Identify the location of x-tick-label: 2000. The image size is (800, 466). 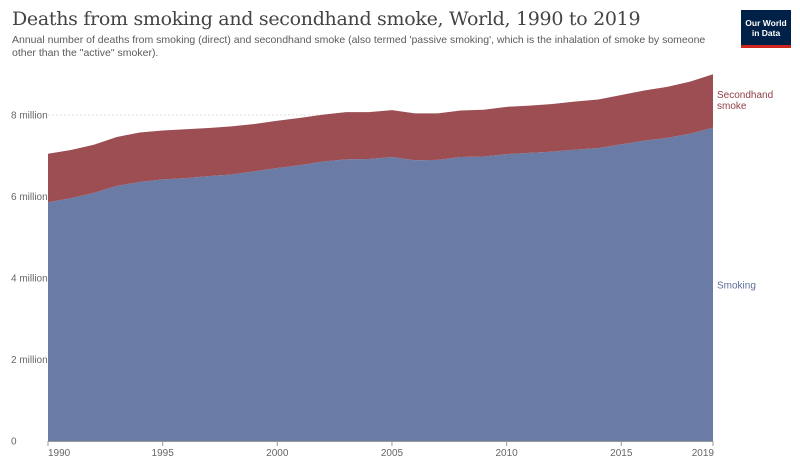
(277, 453).